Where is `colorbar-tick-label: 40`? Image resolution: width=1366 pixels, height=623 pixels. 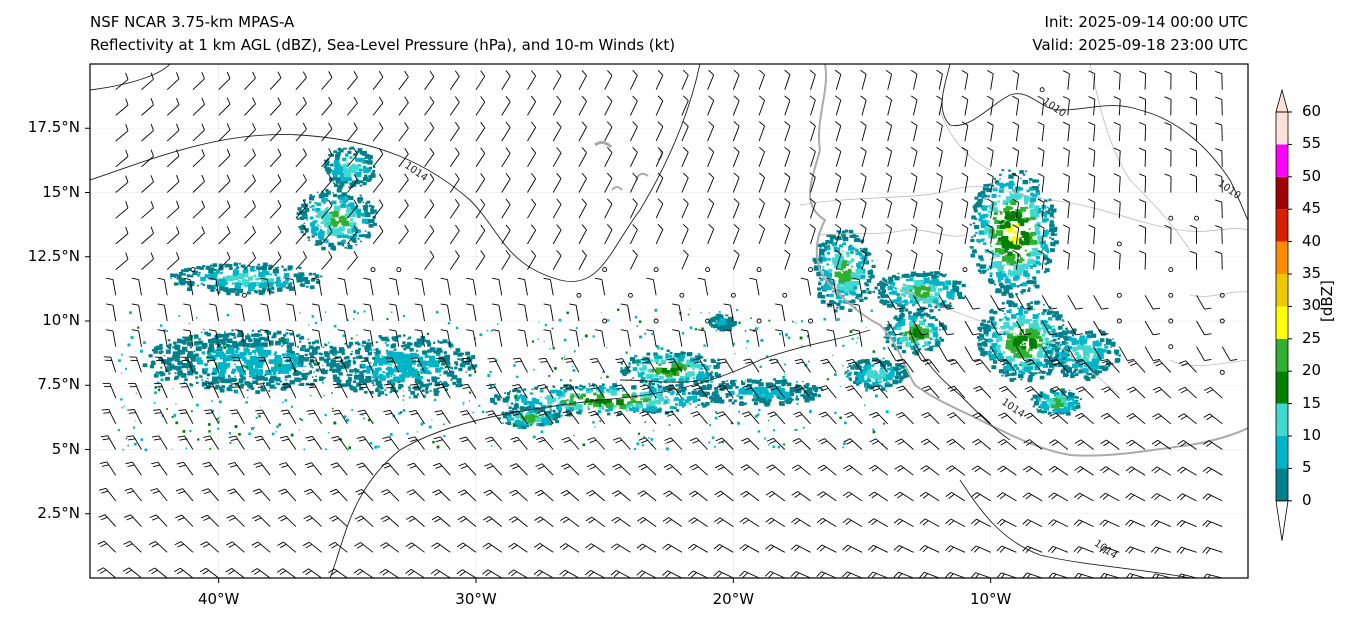 colorbar-tick-label: 40 is located at coordinates (1312, 240).